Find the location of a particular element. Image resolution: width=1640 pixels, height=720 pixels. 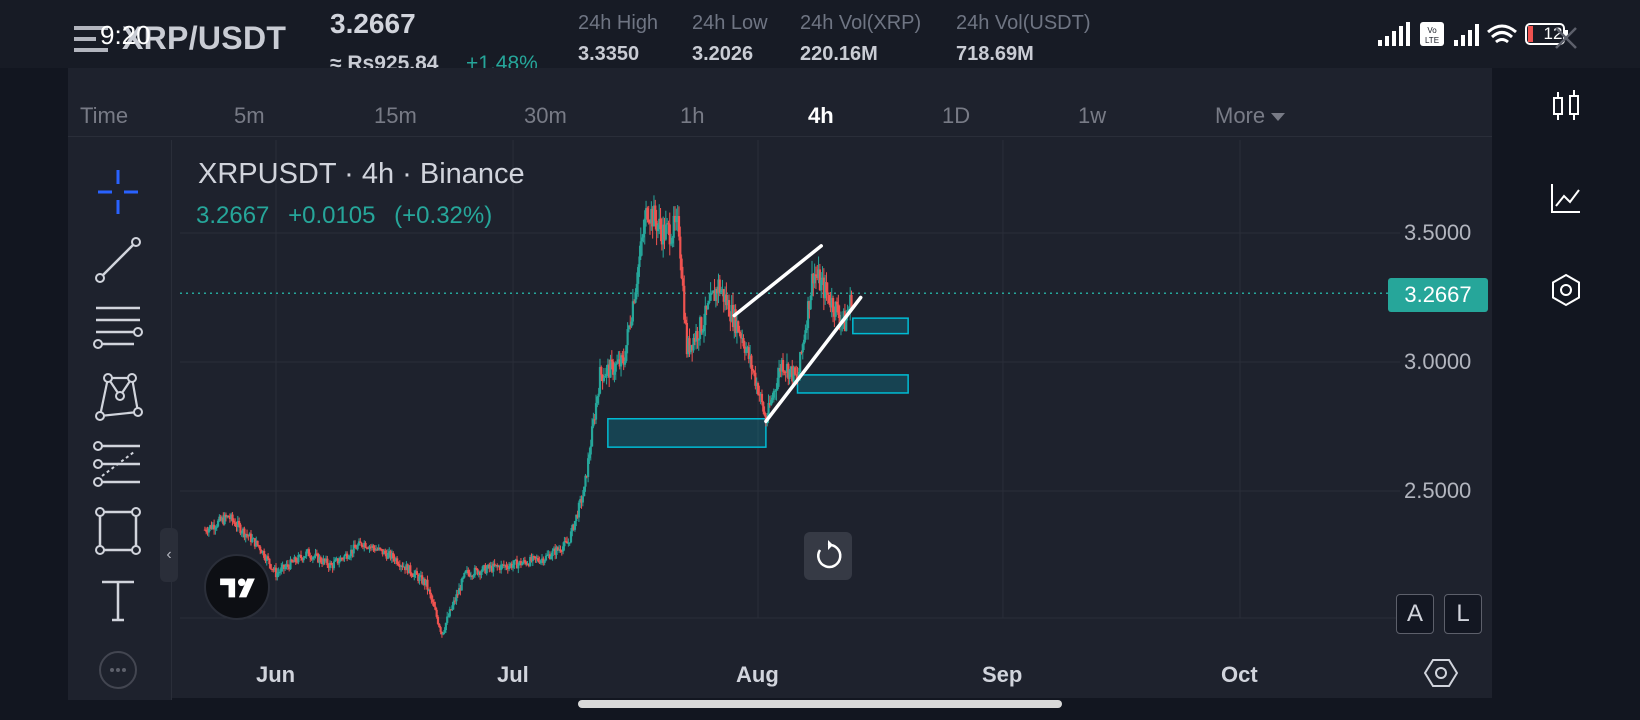

tf-30m: 30m is located at coordinates (545, 115).